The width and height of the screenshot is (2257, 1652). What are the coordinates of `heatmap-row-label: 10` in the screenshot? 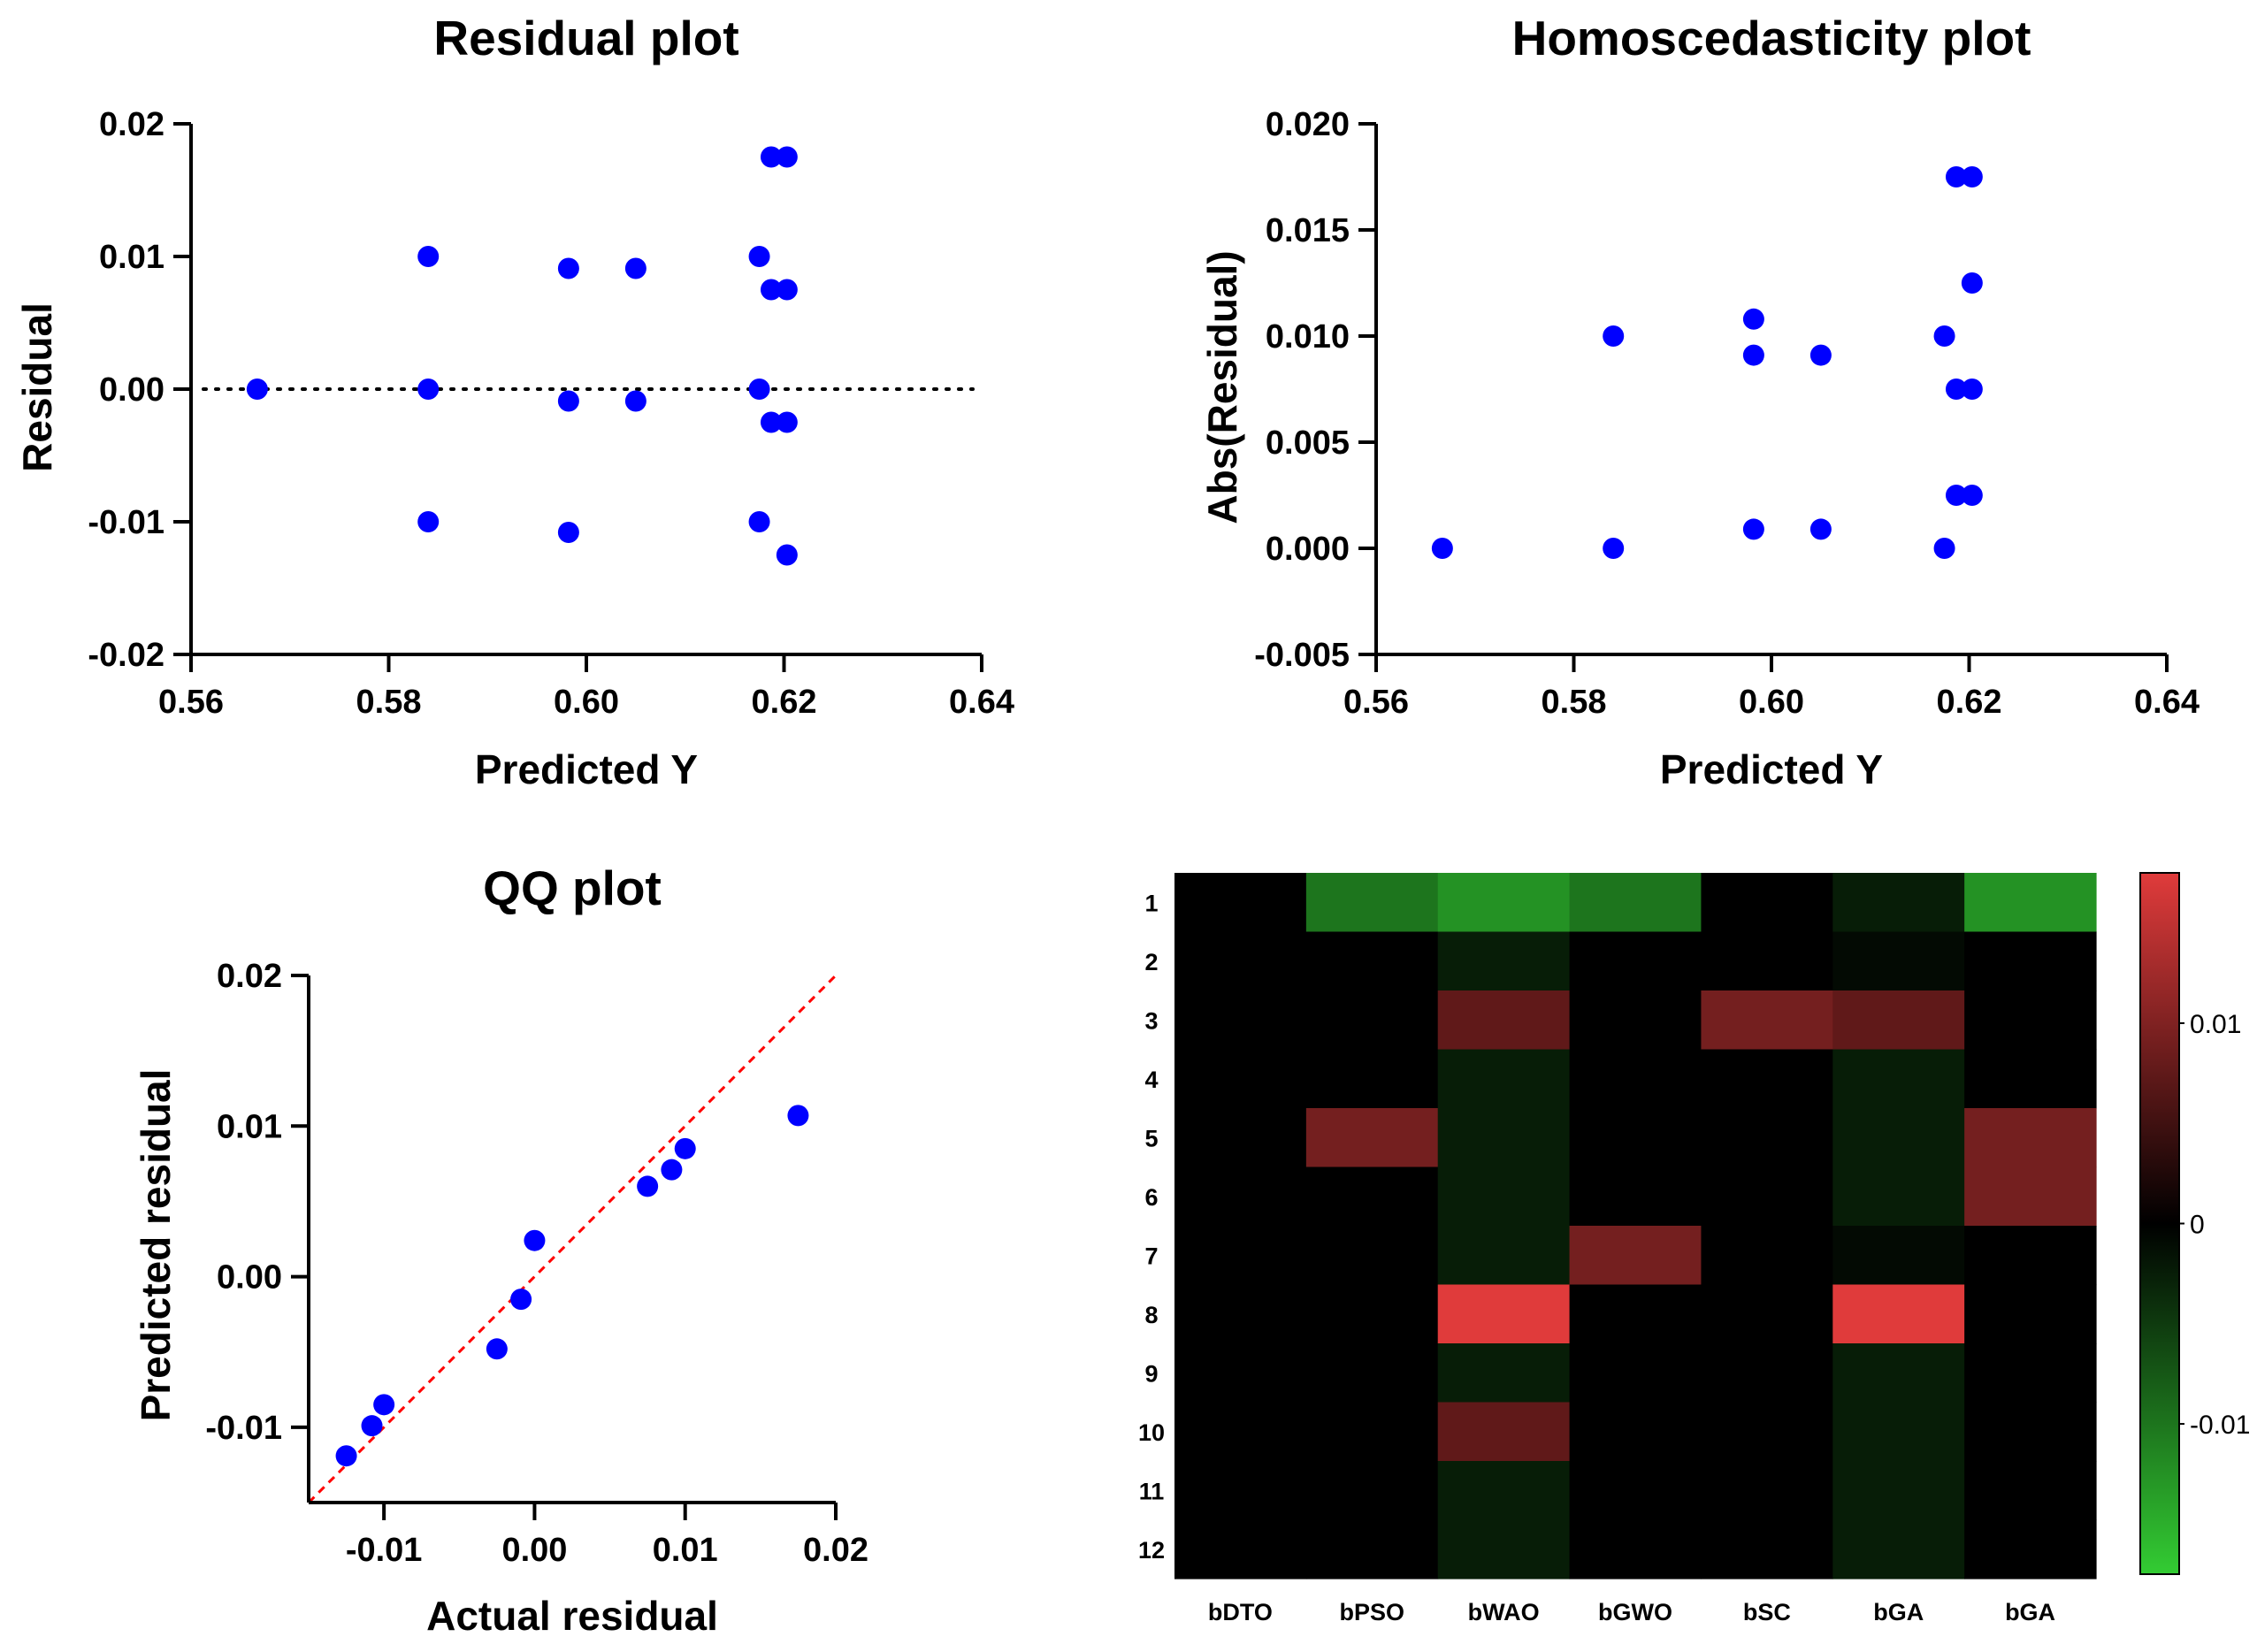 It's located at (1152, 1432).